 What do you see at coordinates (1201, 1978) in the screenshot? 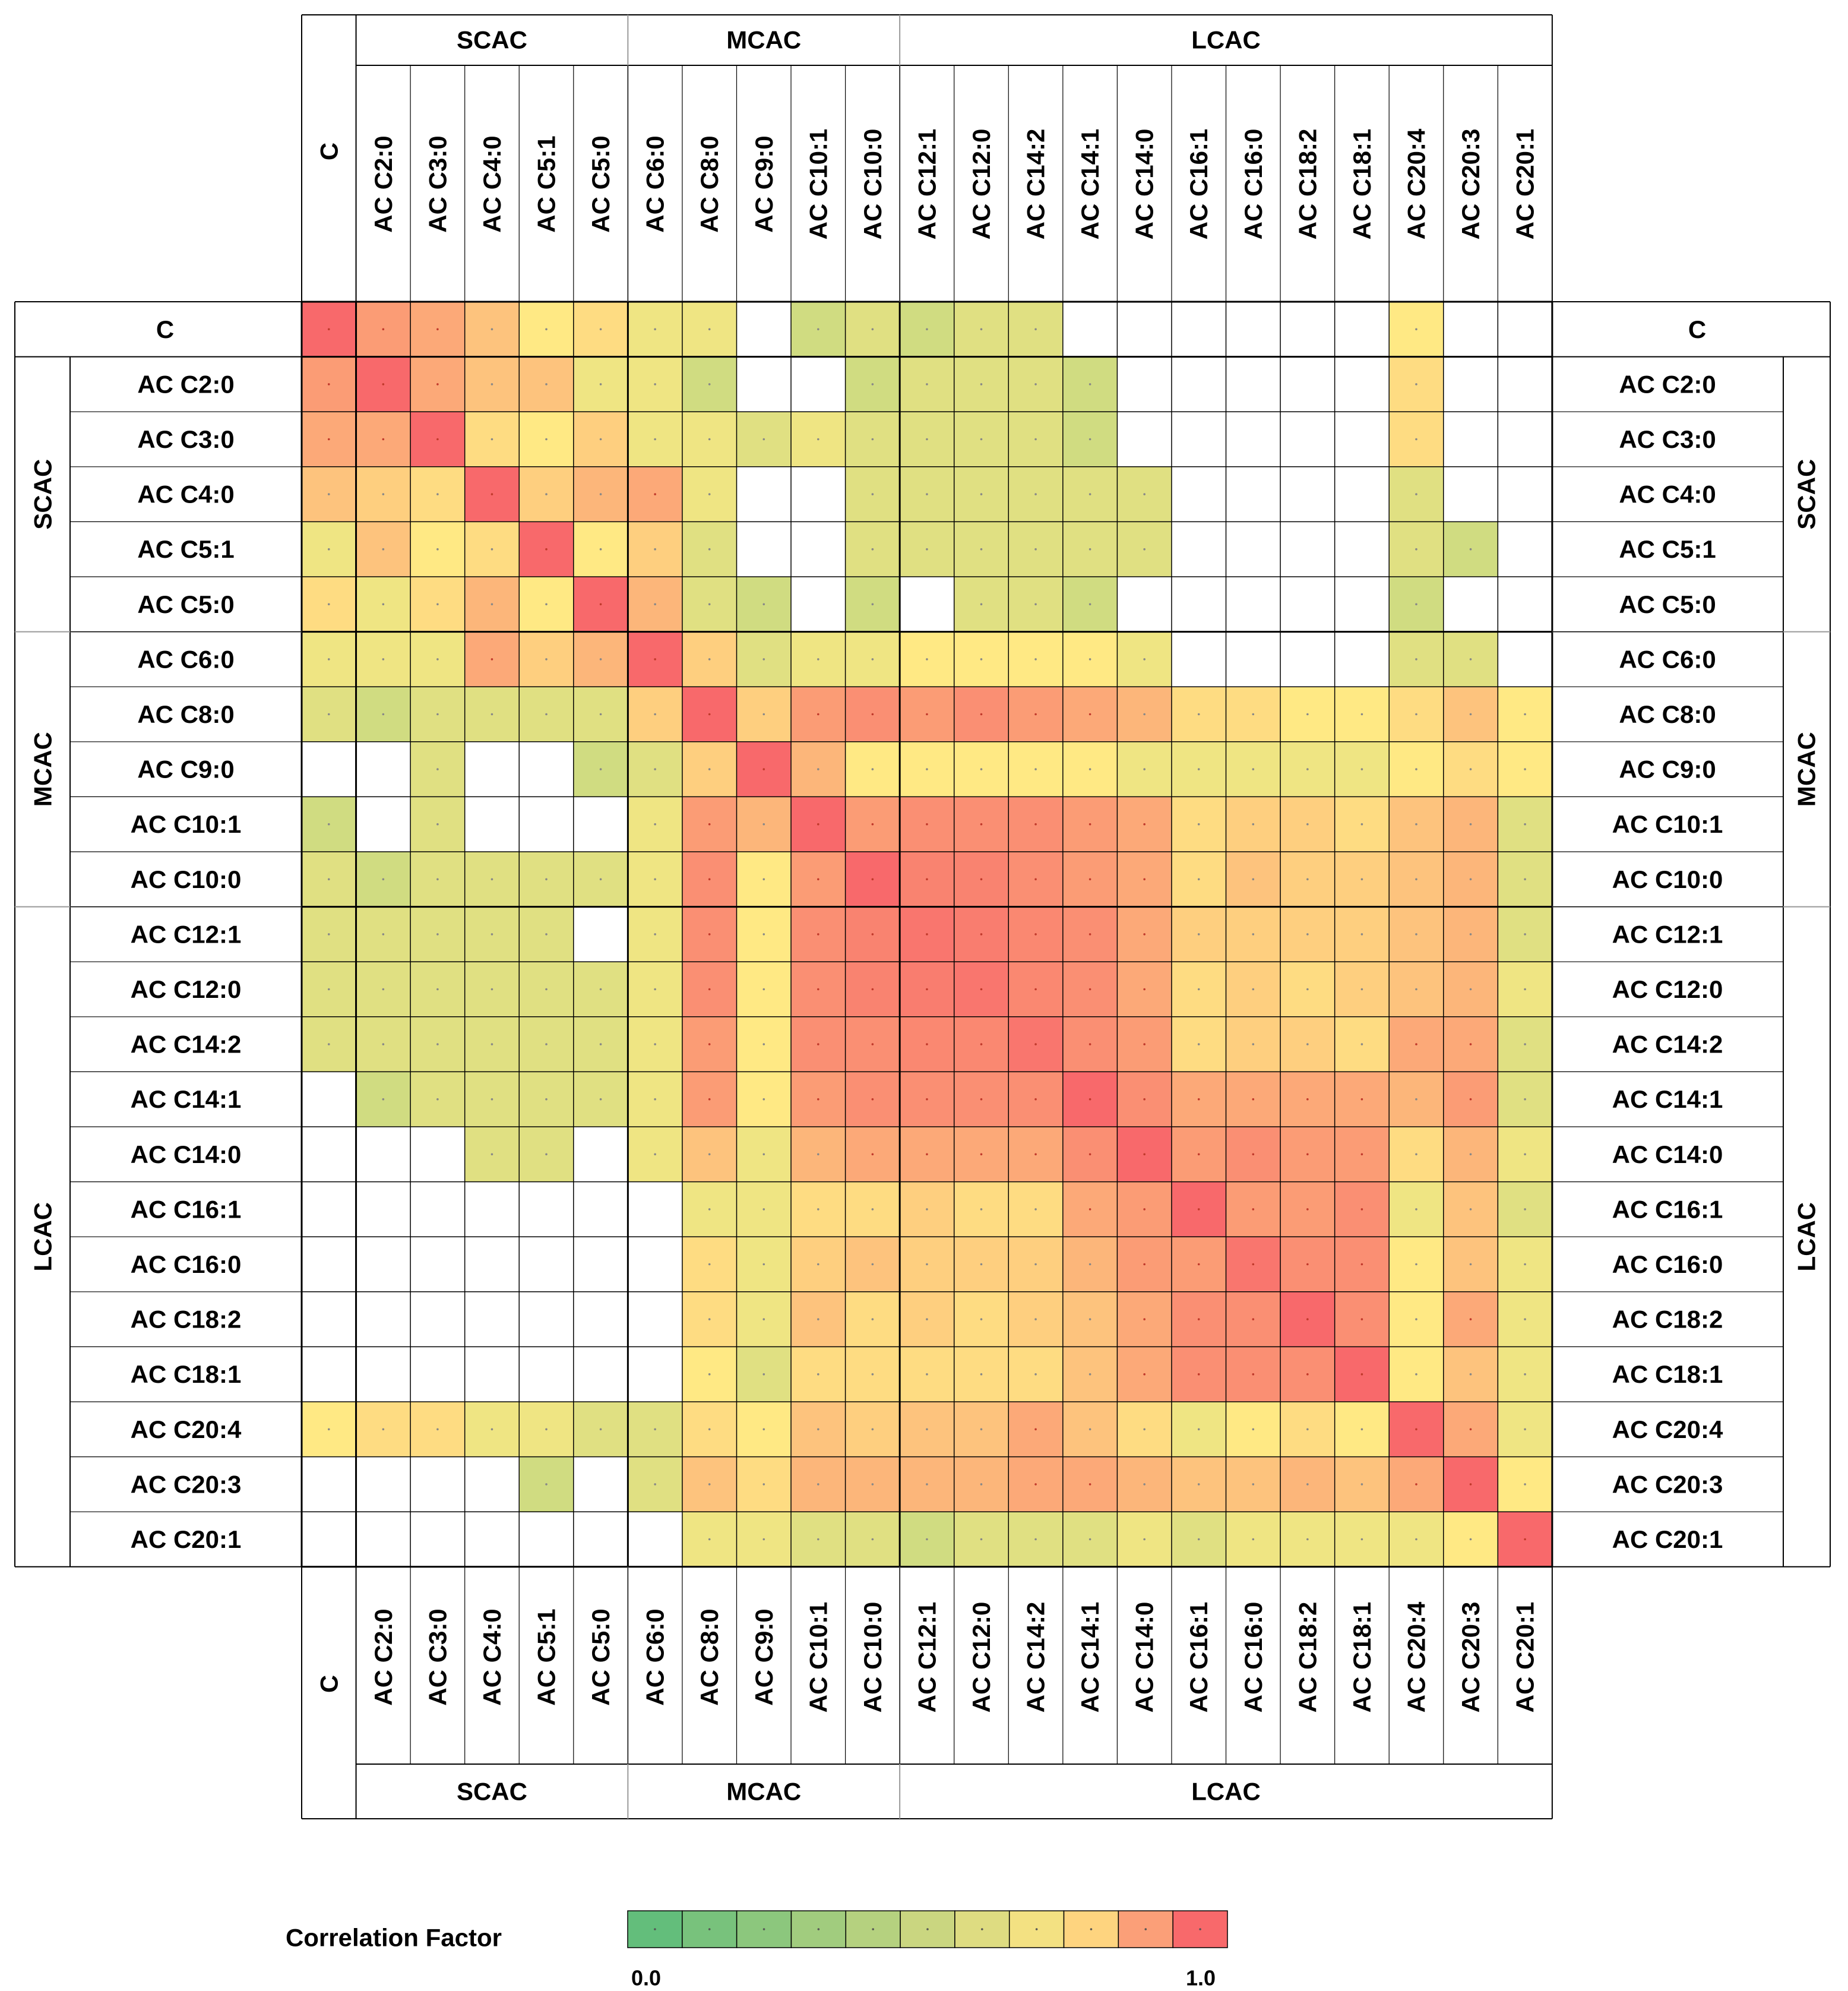
I see `legend-max-label: 1.0` at bounding box center [1201, 1978].